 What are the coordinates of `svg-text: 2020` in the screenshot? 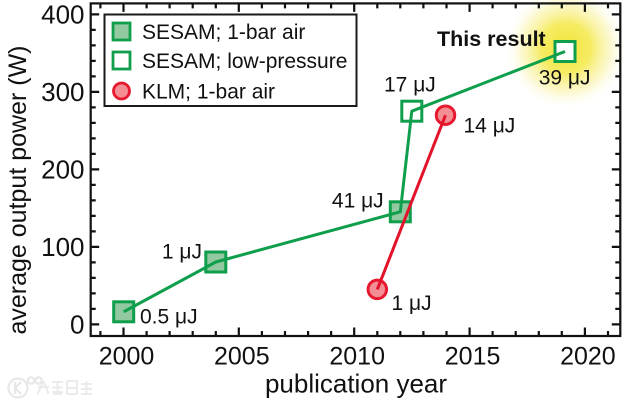 It's located at (588, 357).